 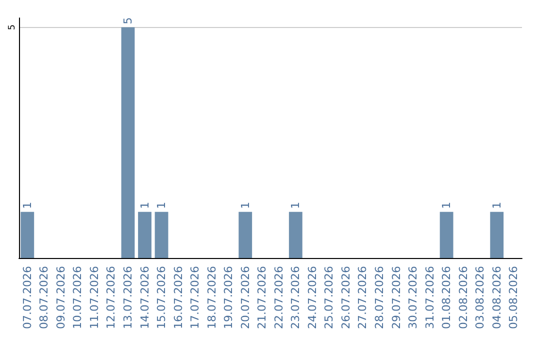 I want to click on x-tick-label: 08.07.2026, so click(x=44, y=298).